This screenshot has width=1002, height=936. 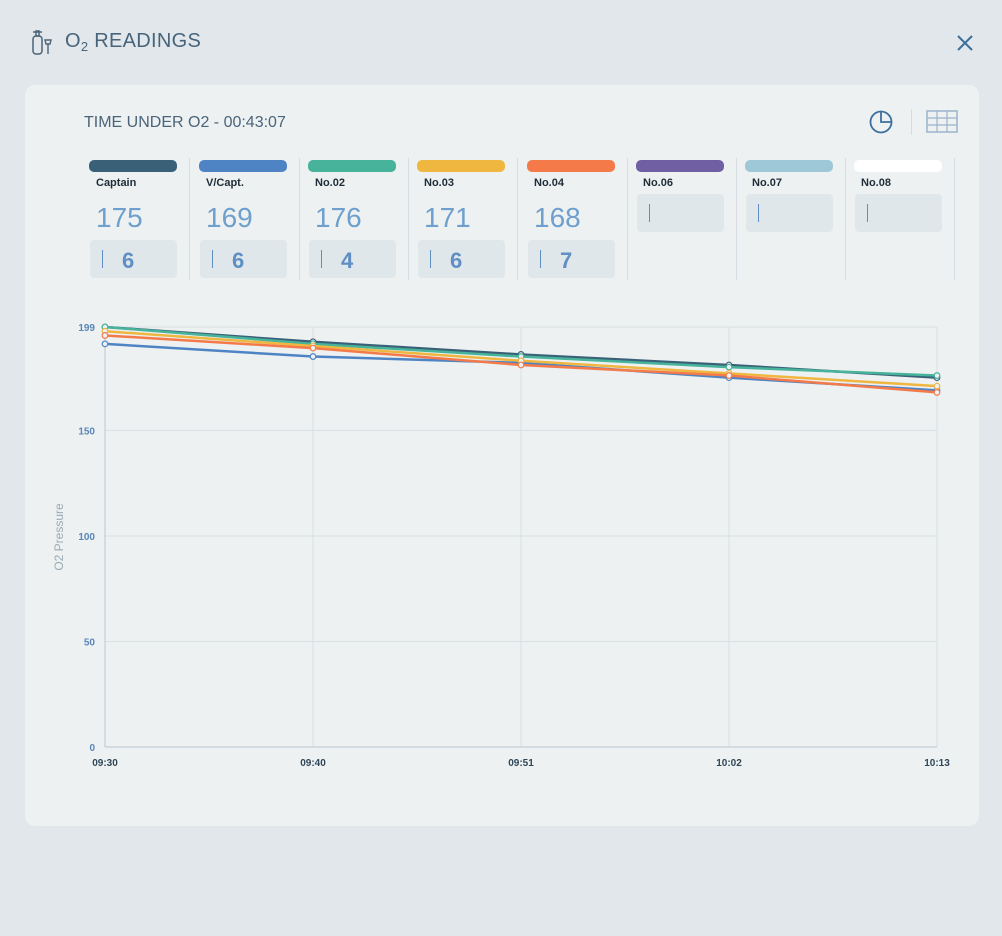 What do you see at coordinates (338, 217) in the screenshot?
I see `crew-pressure: 176` at bounding box center [338, 217].